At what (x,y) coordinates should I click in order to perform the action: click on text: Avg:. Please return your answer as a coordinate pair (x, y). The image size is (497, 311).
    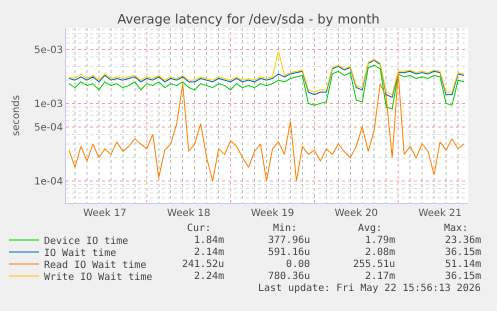
    Looking at the image, I should click on (370, 228).